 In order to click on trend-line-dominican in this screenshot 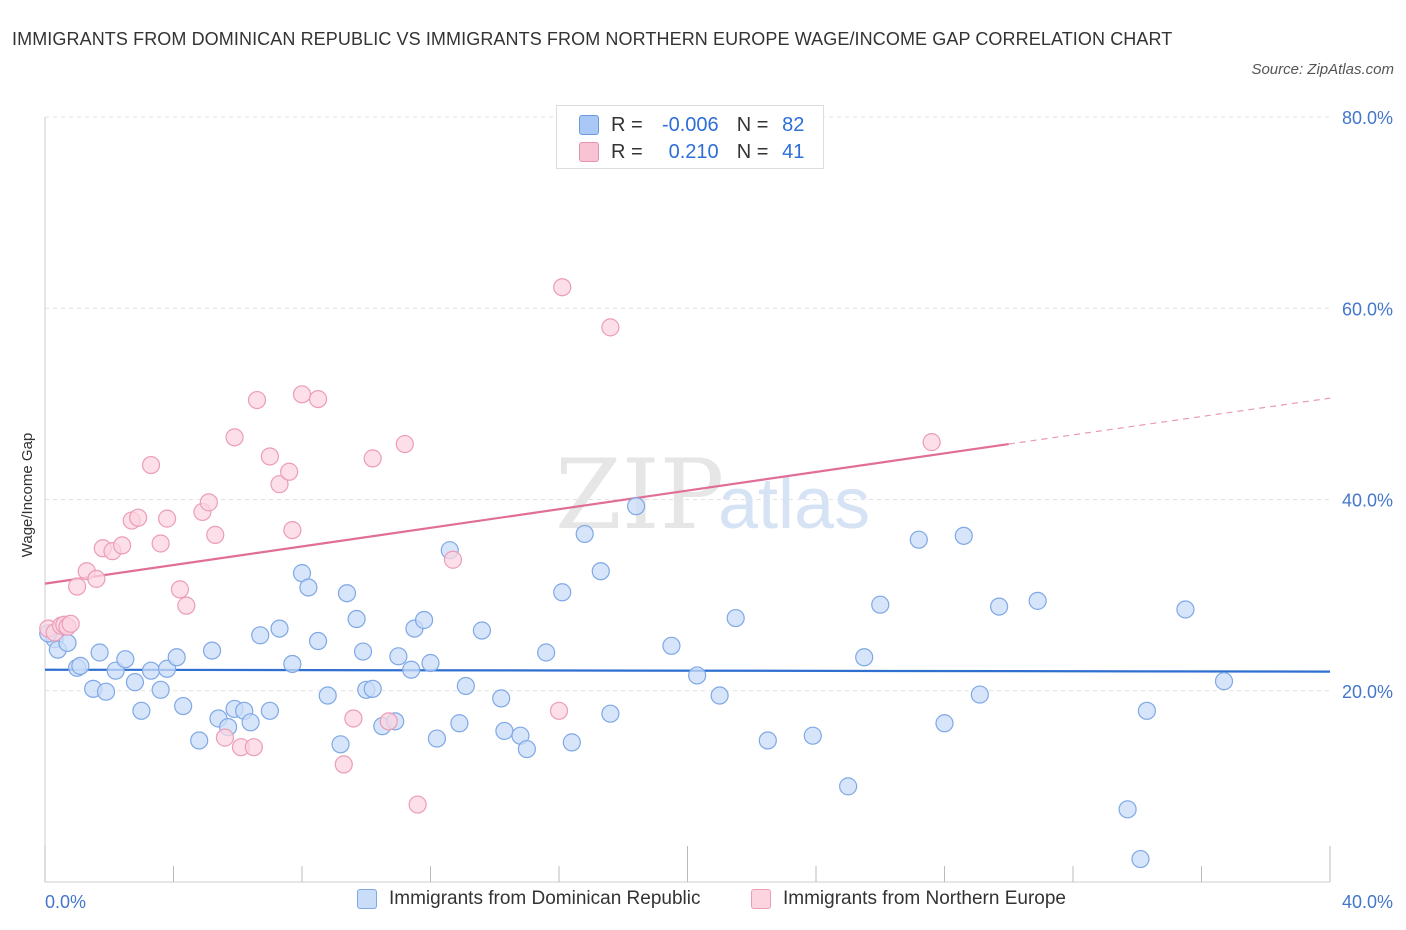, I will do `click(687, 670)`.